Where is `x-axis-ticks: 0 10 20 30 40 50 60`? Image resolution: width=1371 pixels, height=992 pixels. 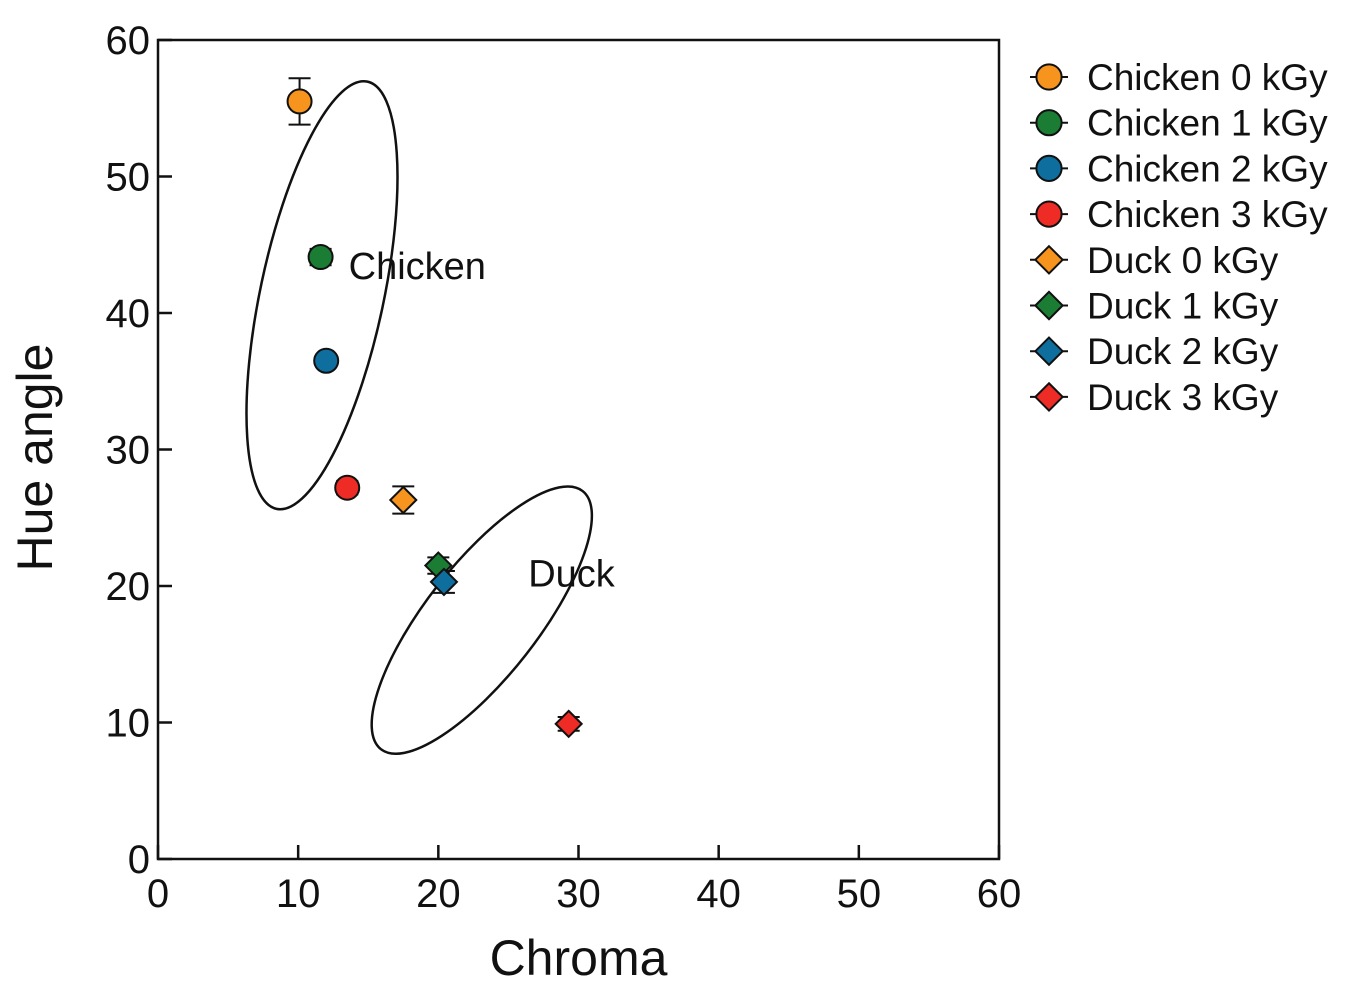 x-axis-ticks: 0 10 20 30 40 50 60 is located at coordinates (584, 880).